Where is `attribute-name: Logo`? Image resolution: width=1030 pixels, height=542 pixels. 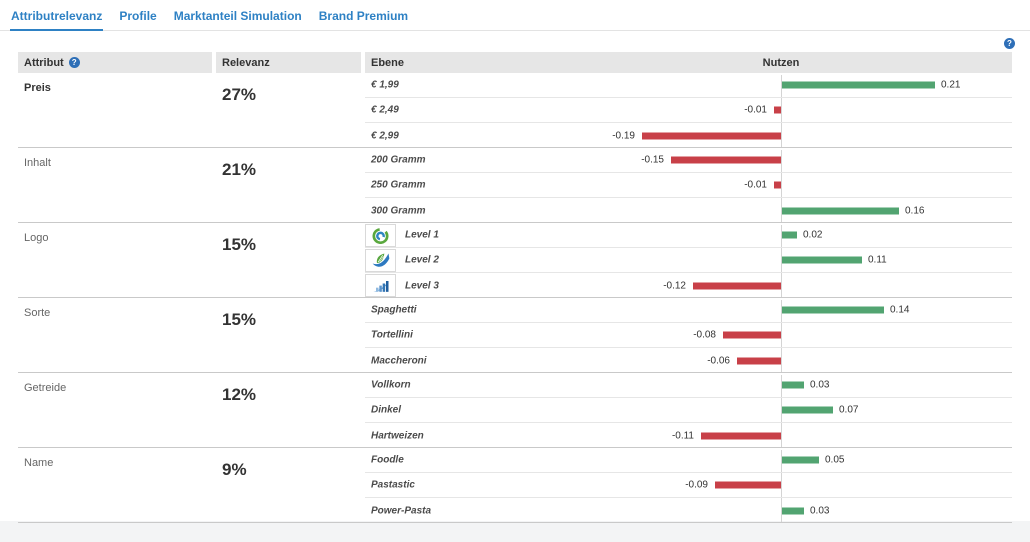
attribute-name: Logo is located at coordinates (36, 238).